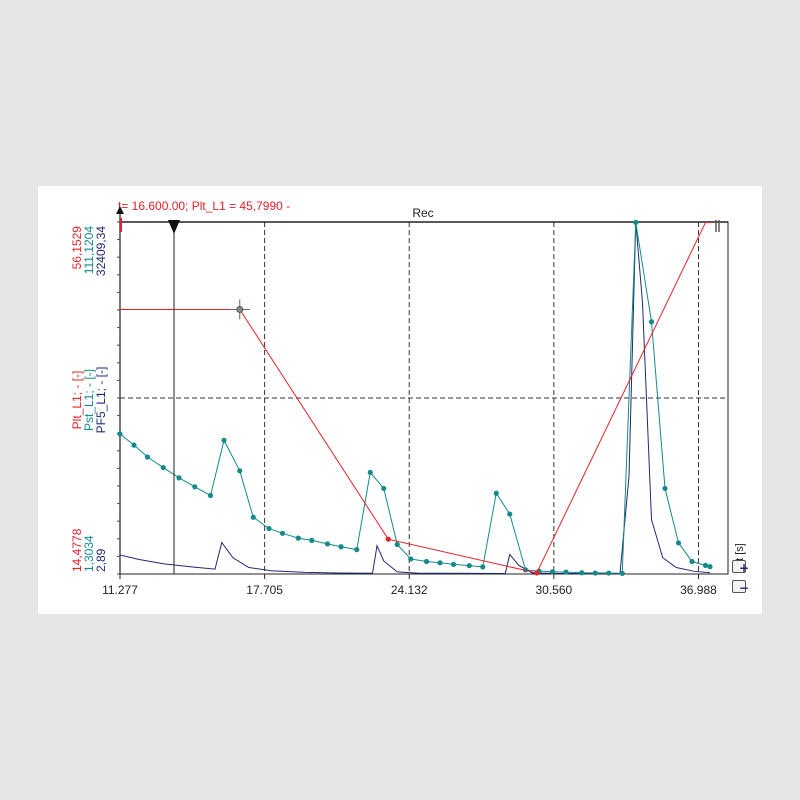 The image size is (800, 800). Describe the element at coordinates (554, 590) in the screenshot. I see `x-tick-label: 30.560` at that location.